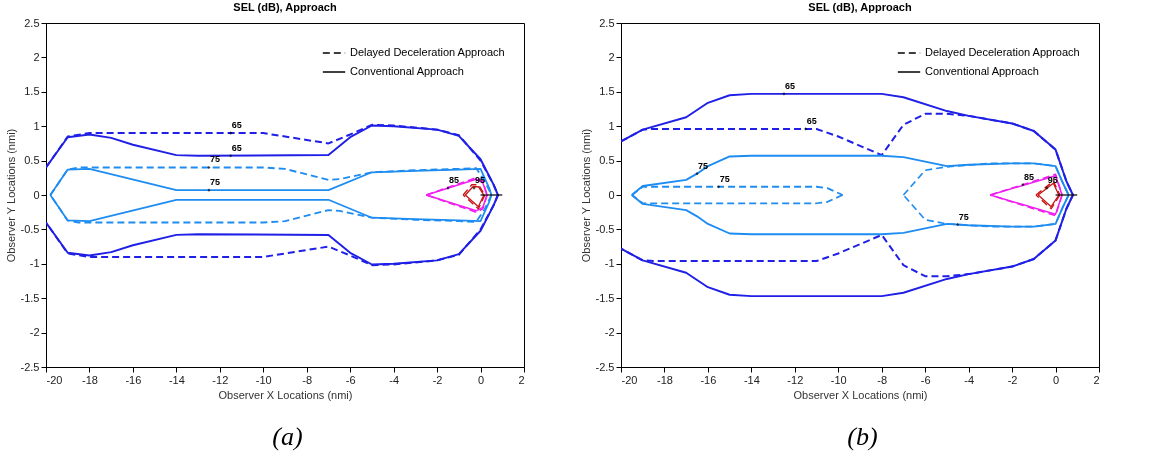 The image size is (1151, 454). I want to click on text: (a), so click(287, 437).